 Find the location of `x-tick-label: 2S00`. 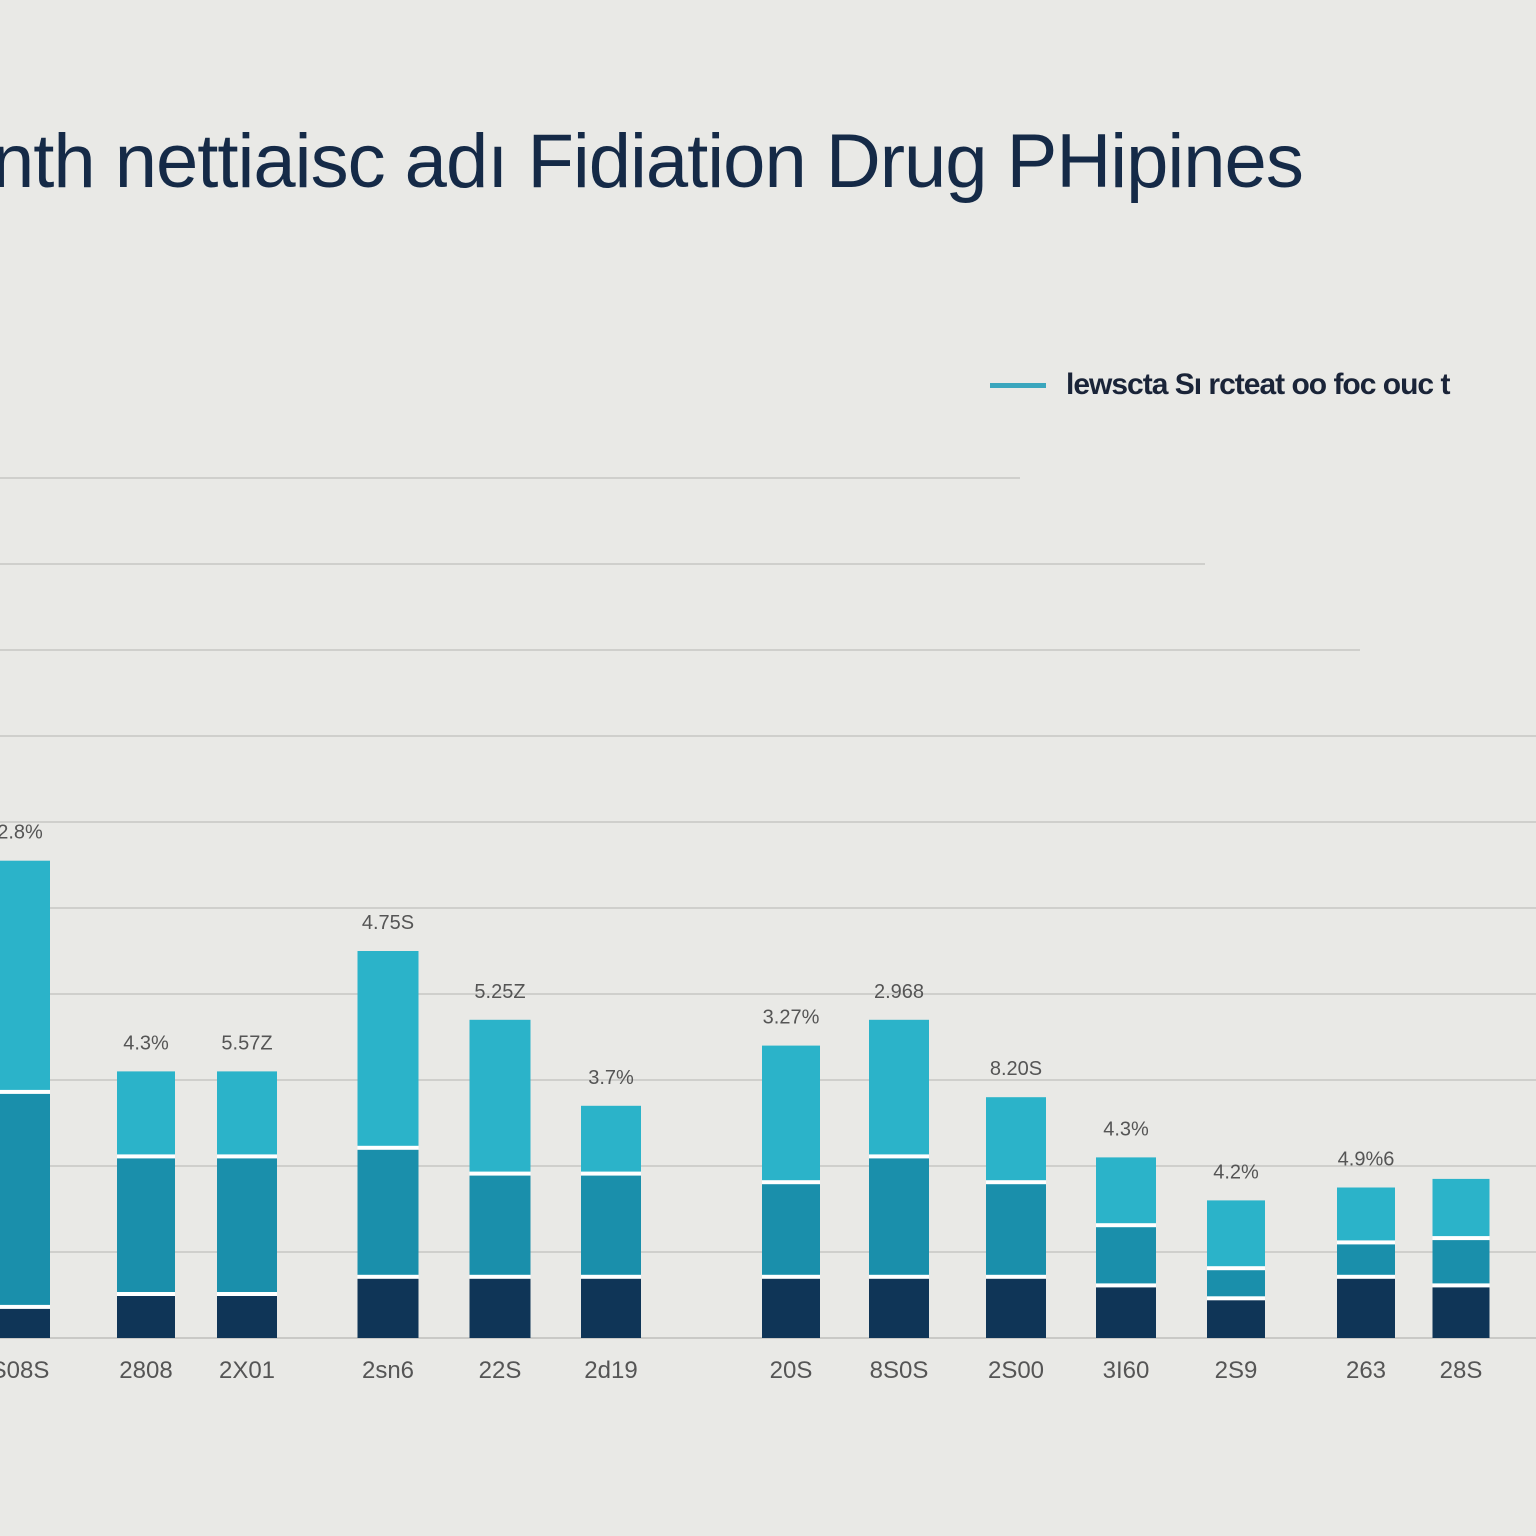

x-tick-label: 2S00 is located at coordinates (1016, 1370).